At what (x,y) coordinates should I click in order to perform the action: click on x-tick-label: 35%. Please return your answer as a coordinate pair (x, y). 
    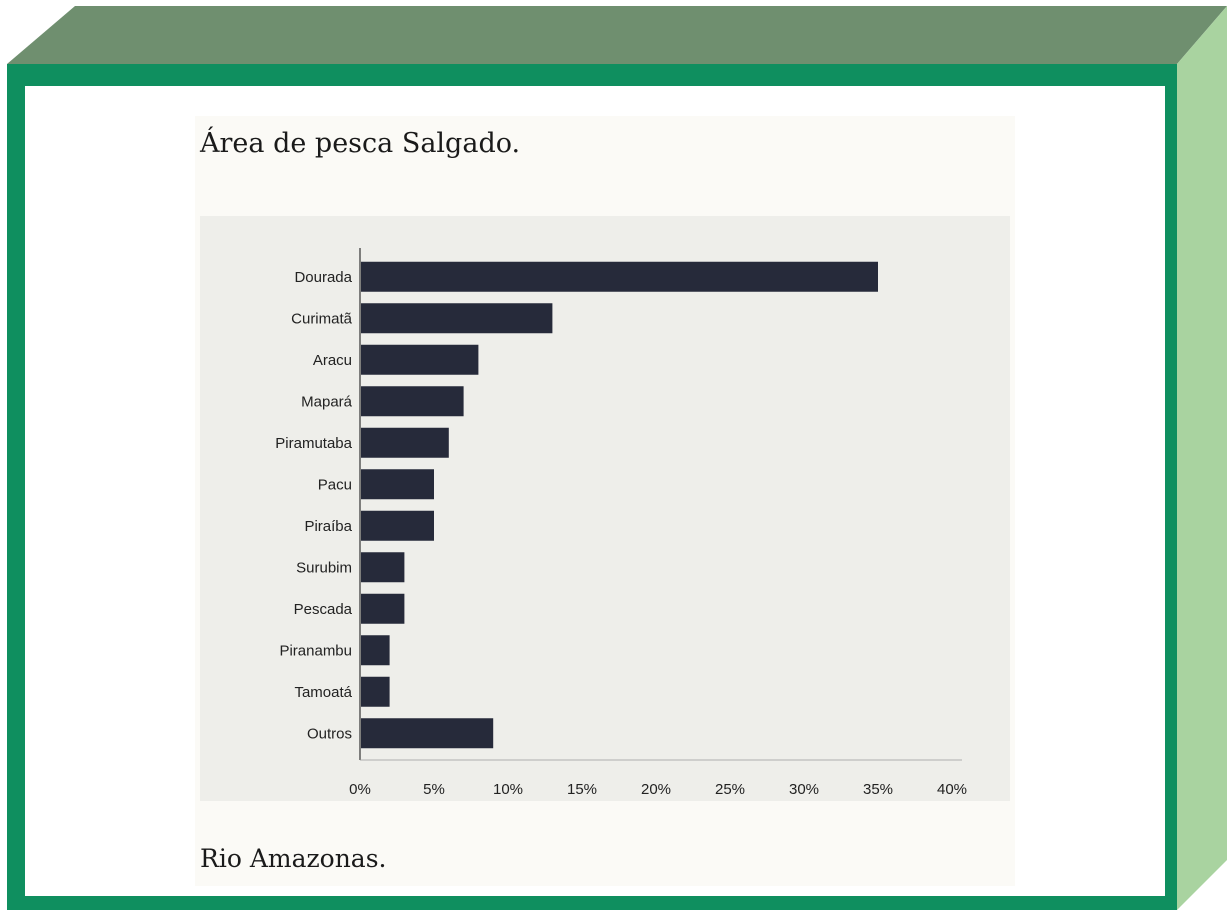
    Looking at the image, I should click on (878, 789).